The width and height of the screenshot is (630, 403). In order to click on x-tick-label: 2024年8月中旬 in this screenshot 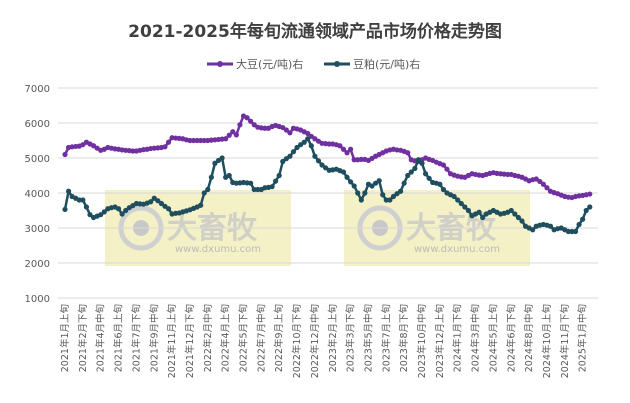, I will do `click(529, 338)`.